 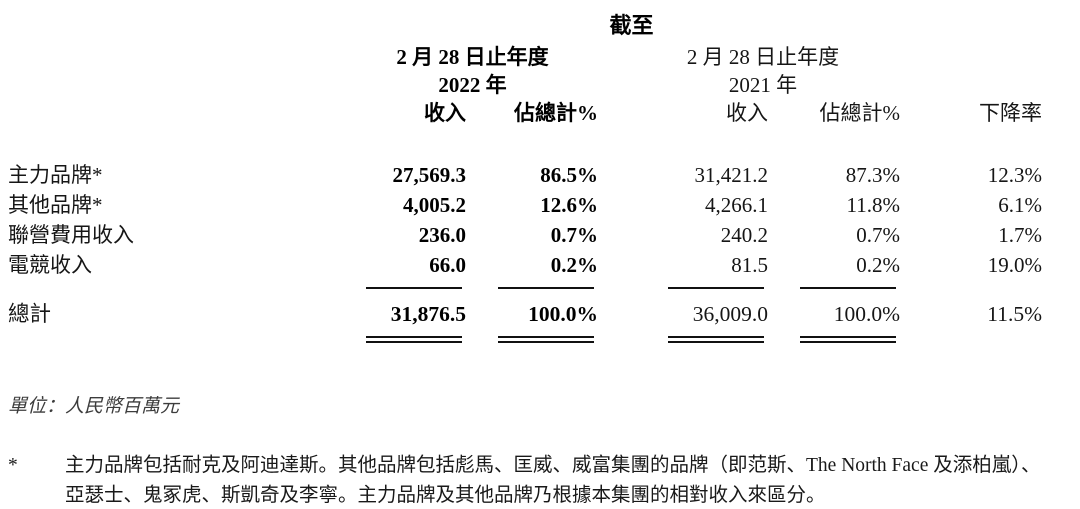 What do you see at coordinates (434, 205) in the screenshot?
I see `revenue-2022-value: 4,005.2` at bounding box center [434, 205].